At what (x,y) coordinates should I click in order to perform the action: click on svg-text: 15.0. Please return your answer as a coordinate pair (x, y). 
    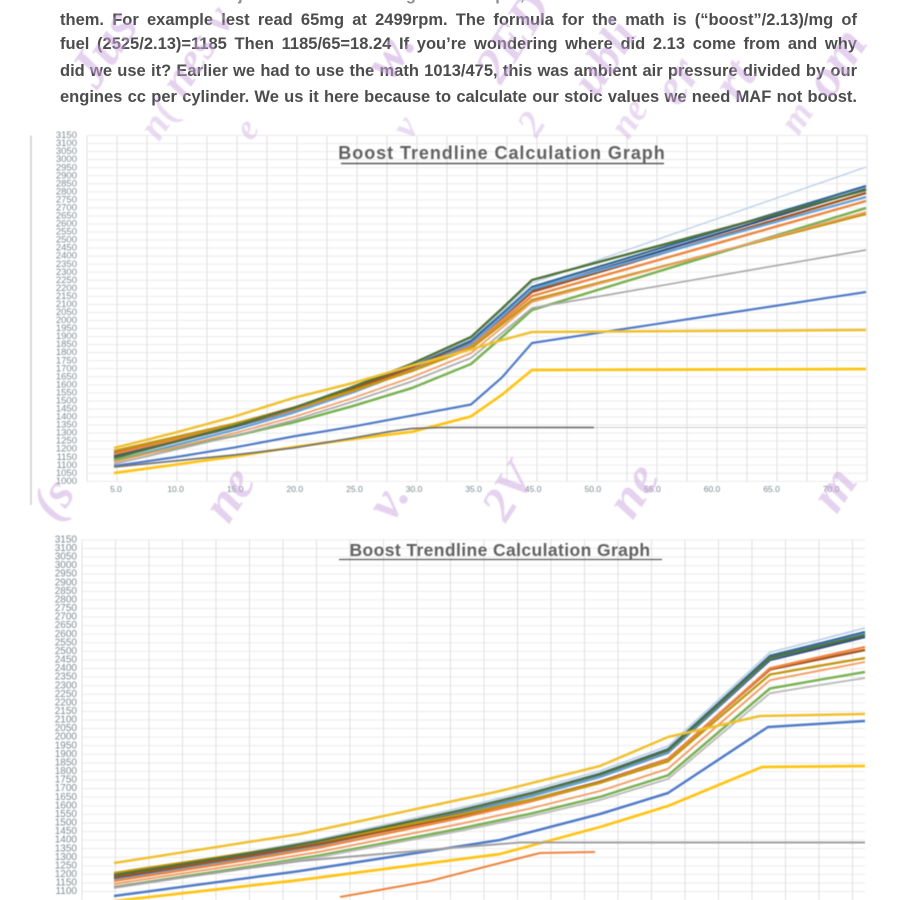
    Looking at the image, I should click on (235, 489).